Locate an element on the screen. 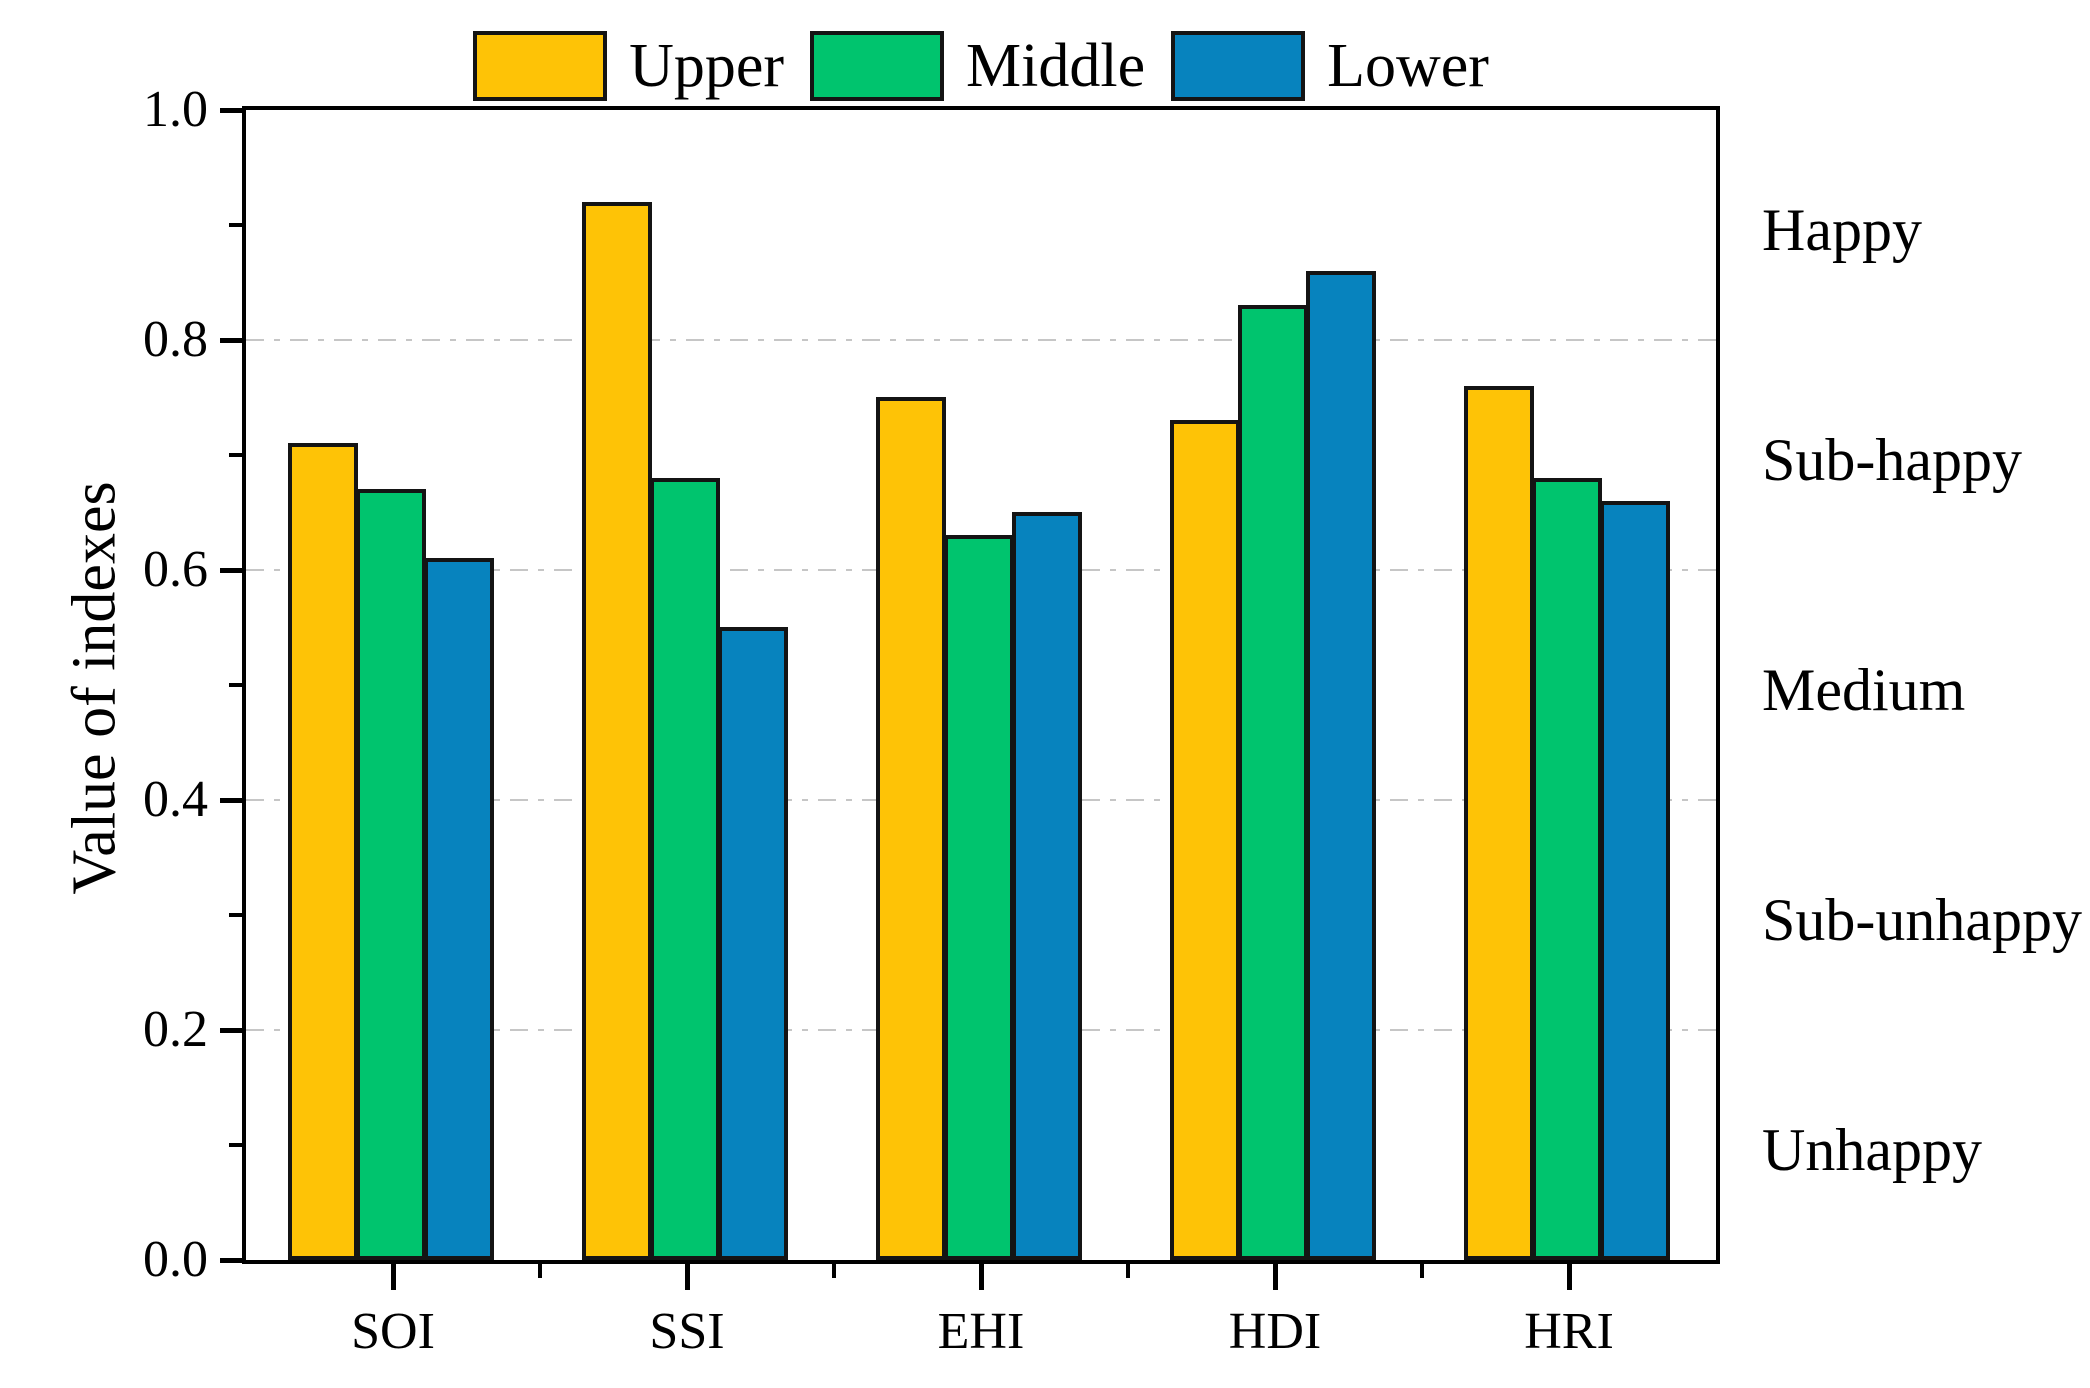  y-minor-tick-0.1 is located at coordinates (235, 1145).